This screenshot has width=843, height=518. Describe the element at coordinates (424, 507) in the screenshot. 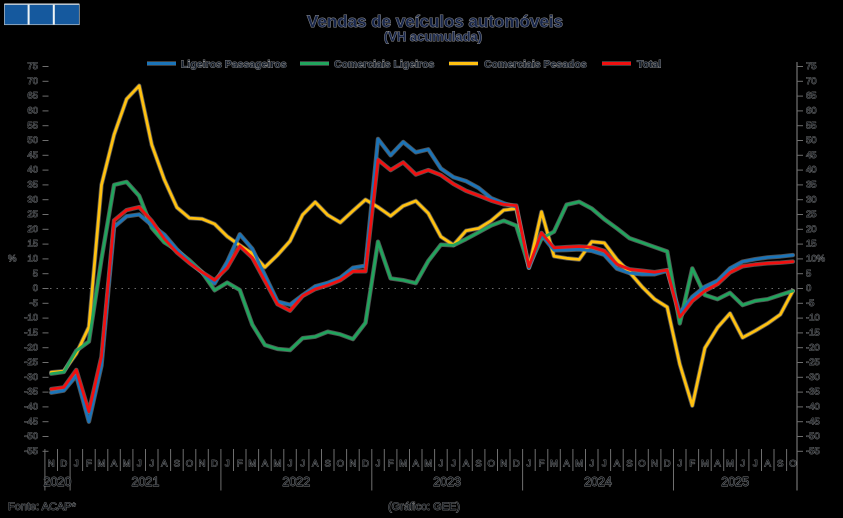

I see `svg-text: (Gráfico: GEE)` at that location.